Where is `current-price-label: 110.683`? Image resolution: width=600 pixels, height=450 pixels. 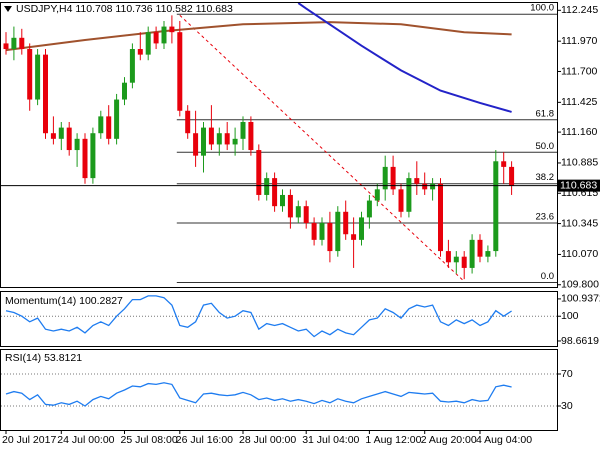
current-price-label: 110.683 is located at coordinates (578, 185).